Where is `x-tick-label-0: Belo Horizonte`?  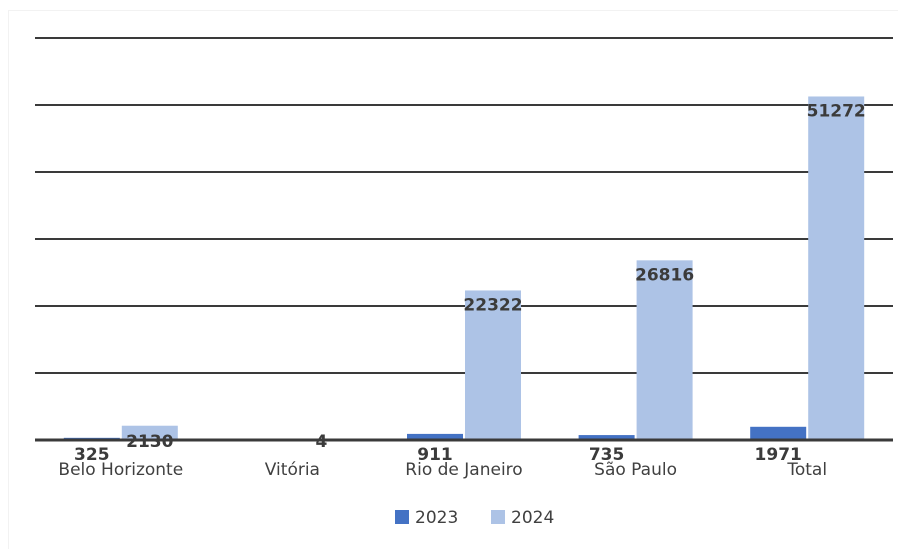
x-tick-label-0: Belo Horizonte is located at coordinates (120, 470).